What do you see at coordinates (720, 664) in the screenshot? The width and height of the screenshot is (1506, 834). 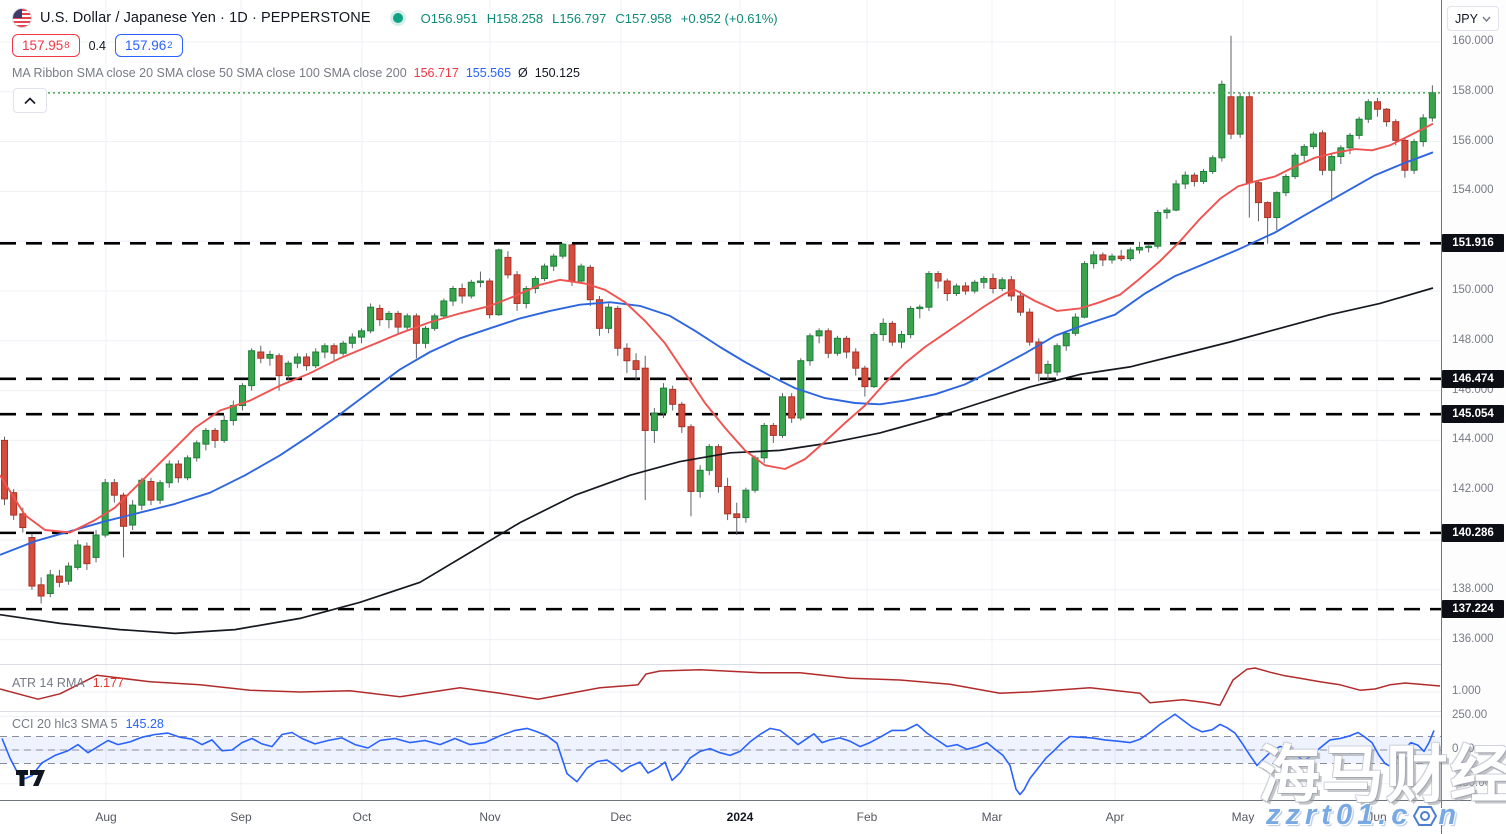 I see `pane-separator-atr` at bounding box center [720, 664].